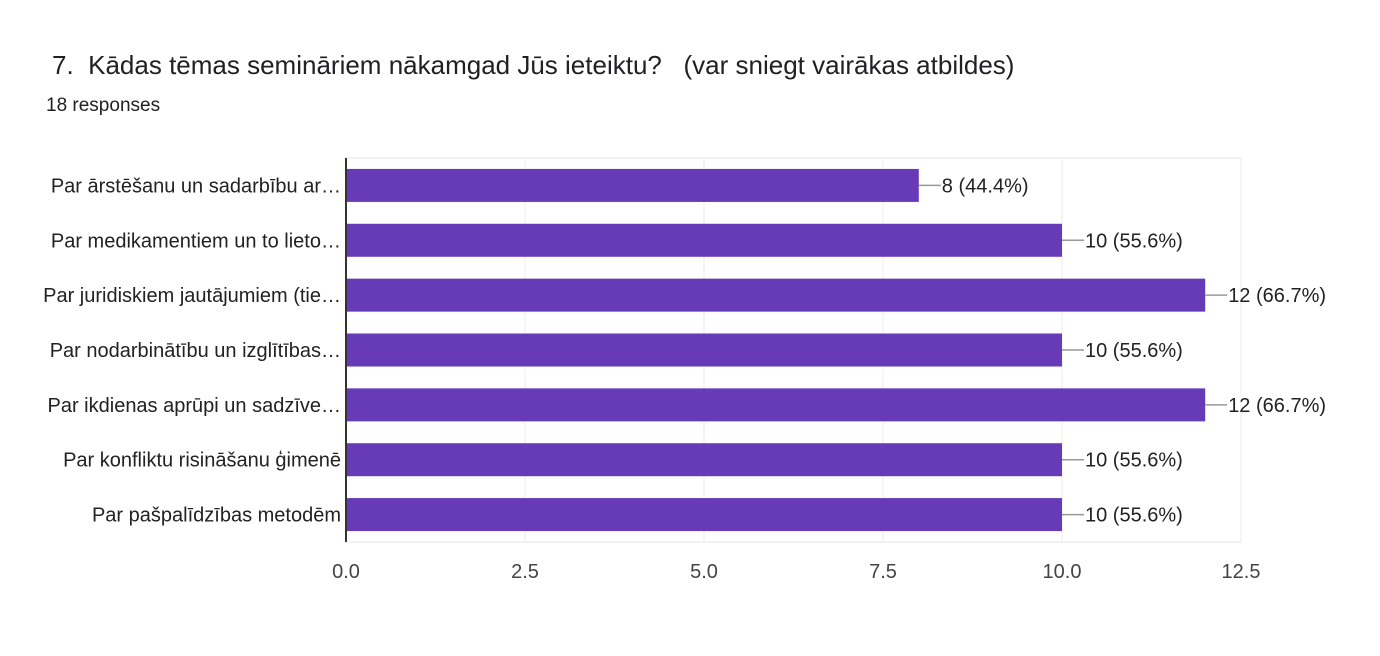 Image resolution: width=1380 pixels, height=656 pixels. I want to click on data-label: 8 (44.4%), so click(985, 186).